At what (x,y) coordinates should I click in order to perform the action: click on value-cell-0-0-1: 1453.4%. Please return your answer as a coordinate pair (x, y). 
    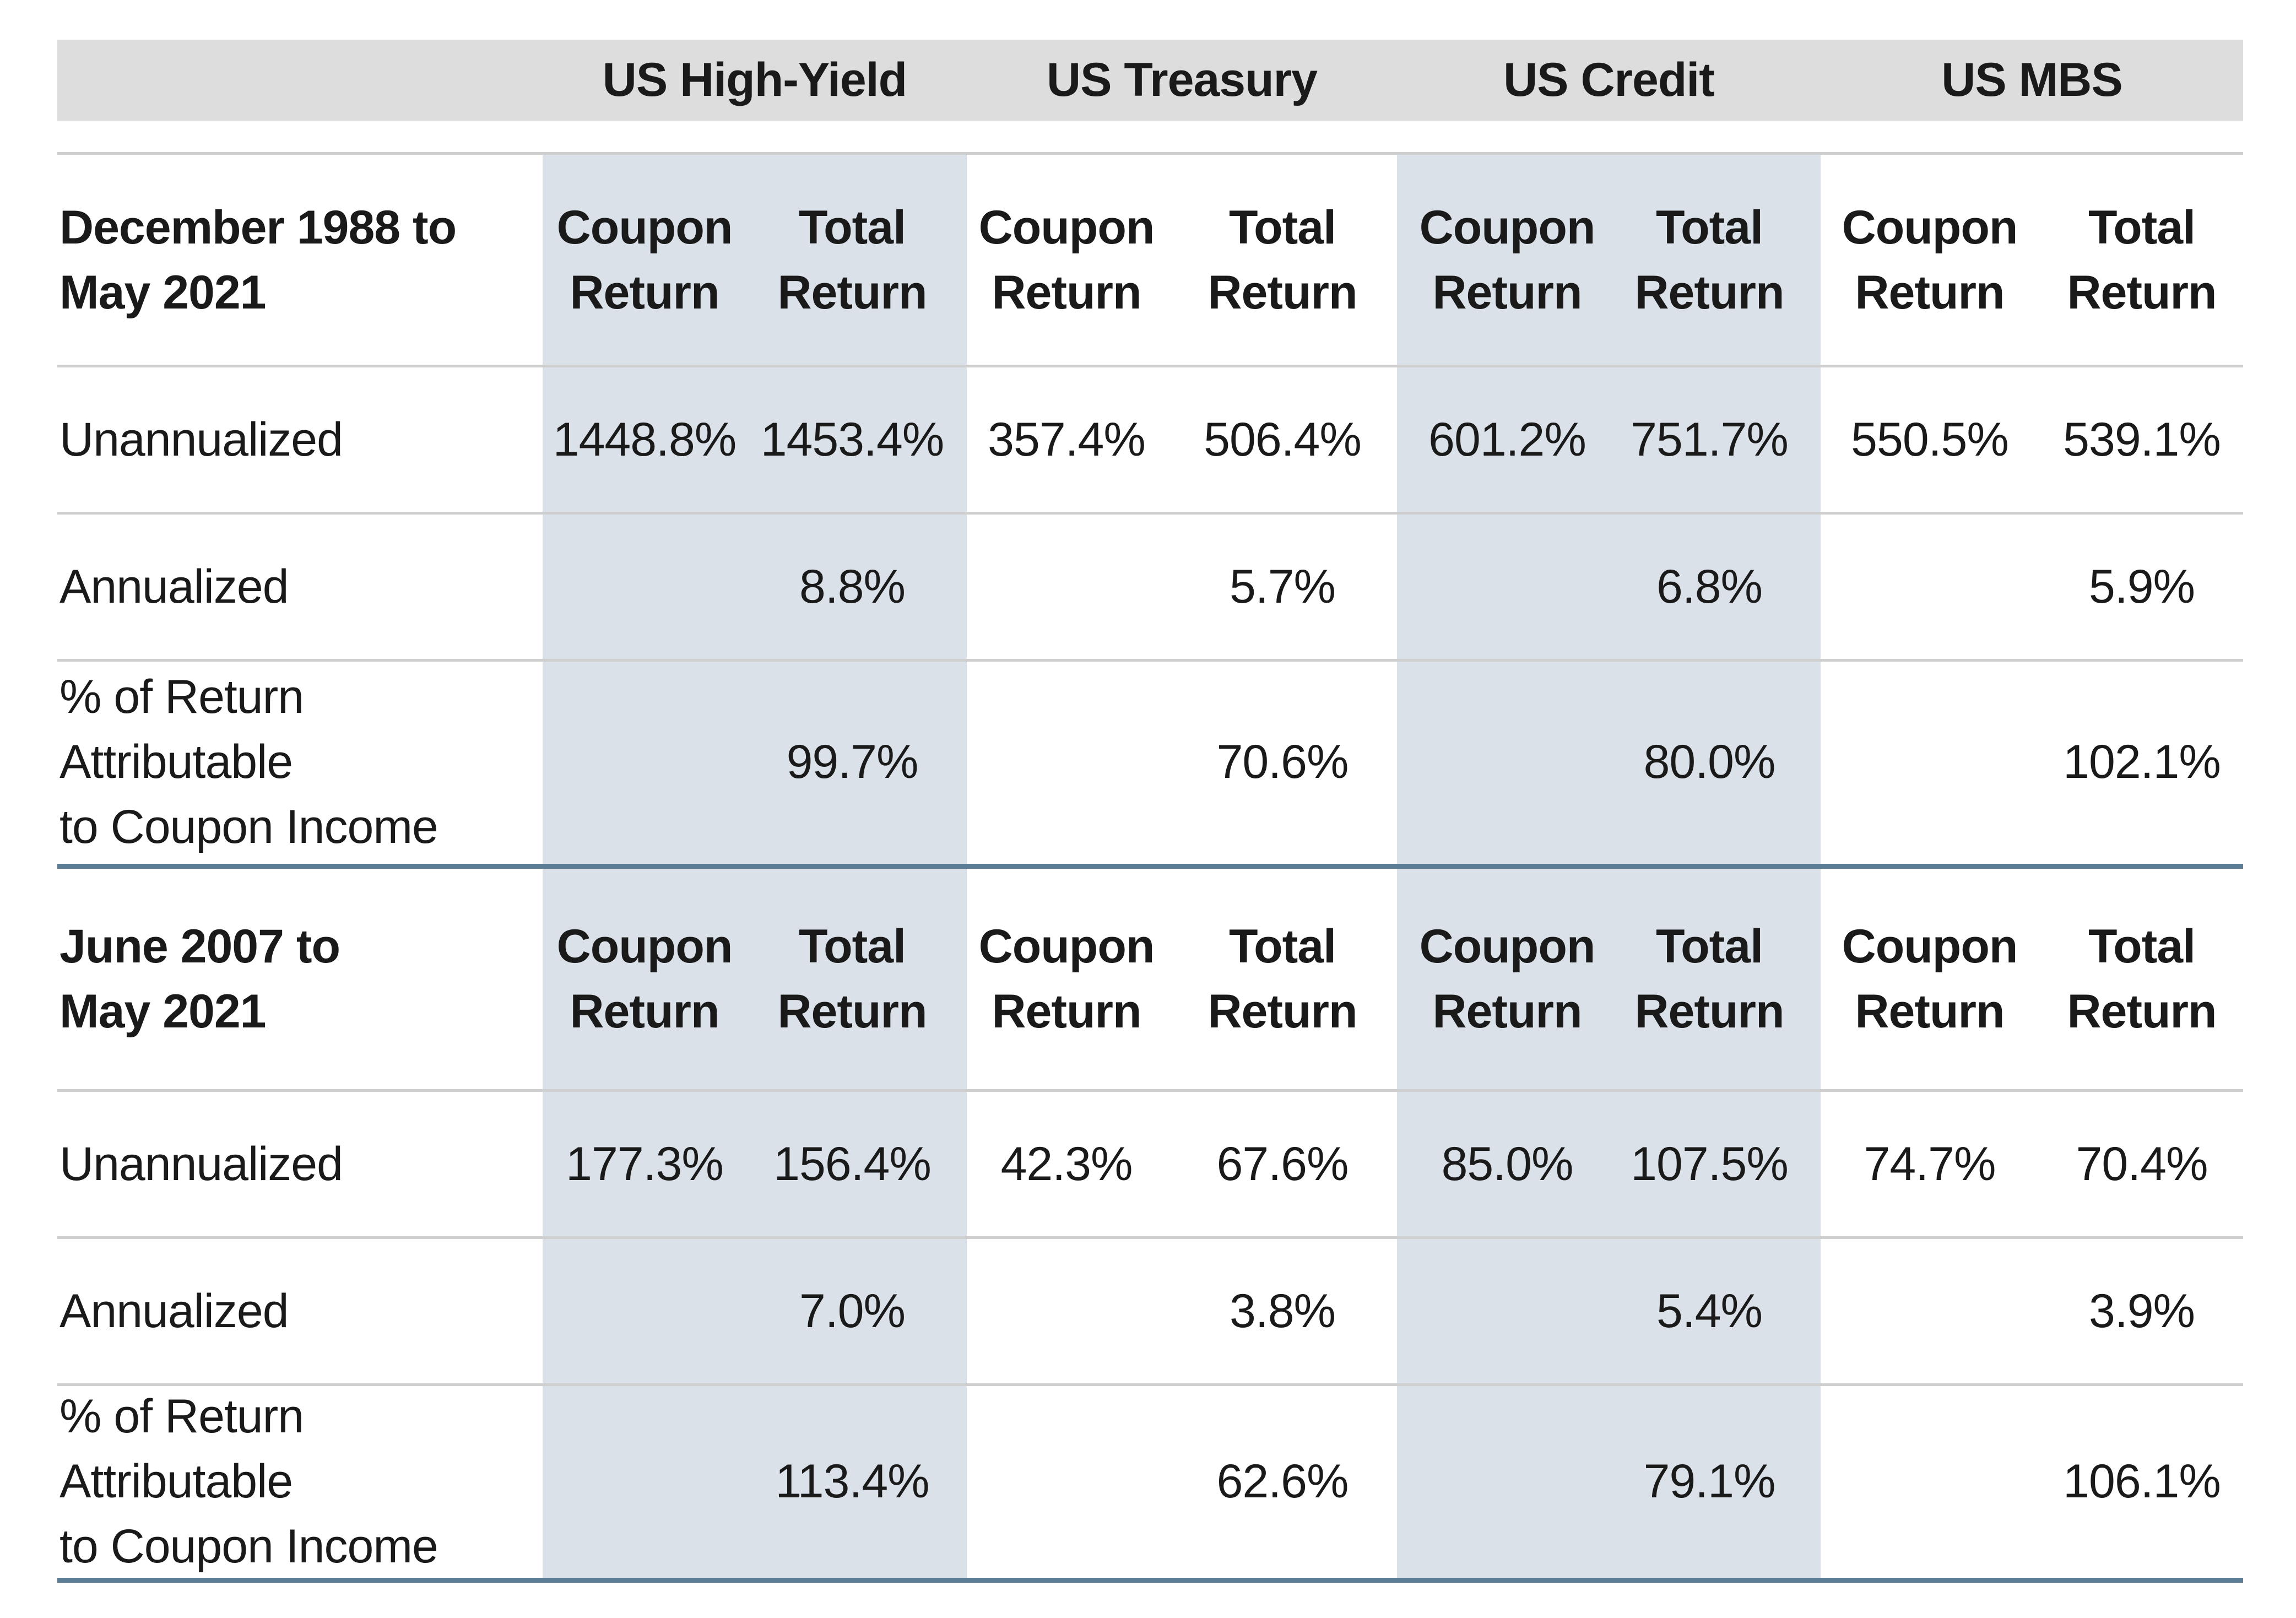
    Looking at the image, I should click on (852, 439).